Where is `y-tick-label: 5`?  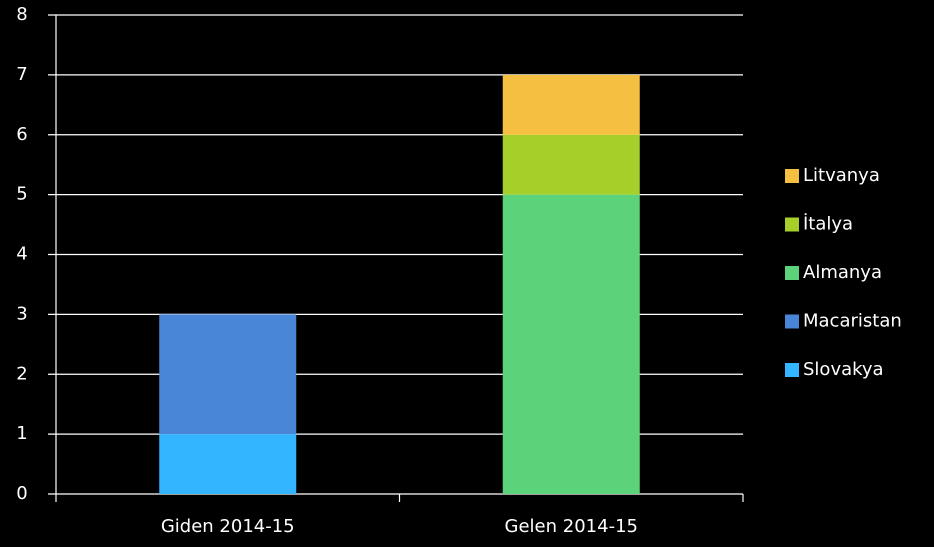
y-tick-label: 5 is located at coordinates (21, 194).